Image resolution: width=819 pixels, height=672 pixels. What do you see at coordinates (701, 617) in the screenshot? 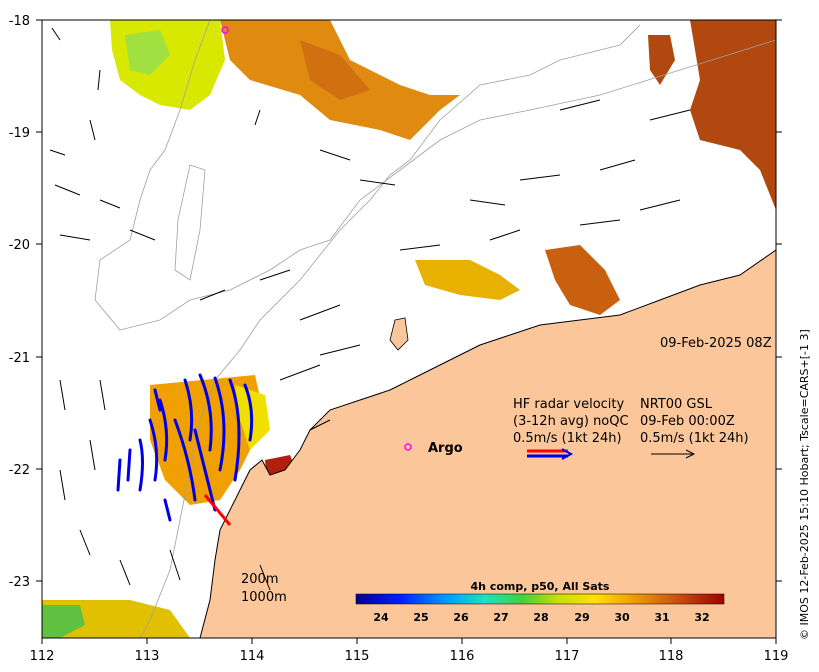
I see `colorbar-tick: 32` at bounding box center [701, 617].